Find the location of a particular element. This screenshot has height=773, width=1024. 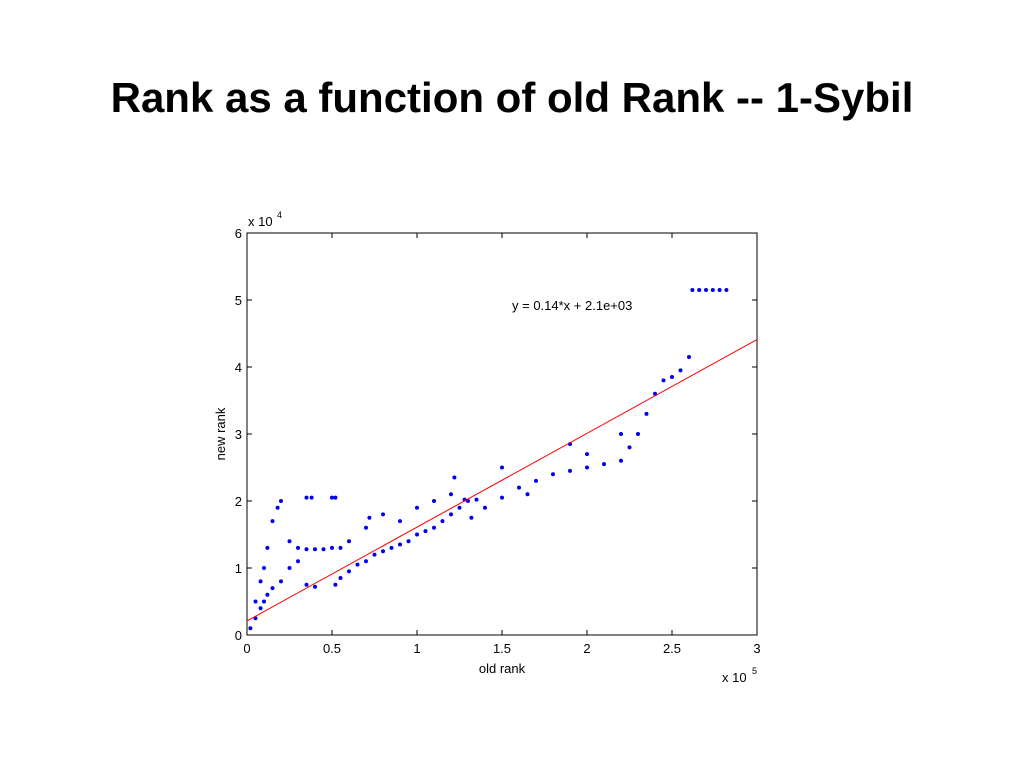

y-tick-label: 1 is located at coordinates (238, 568).